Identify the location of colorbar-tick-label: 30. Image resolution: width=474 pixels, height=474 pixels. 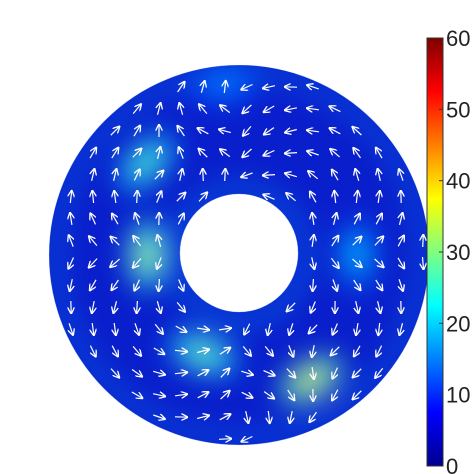
(458, 252).